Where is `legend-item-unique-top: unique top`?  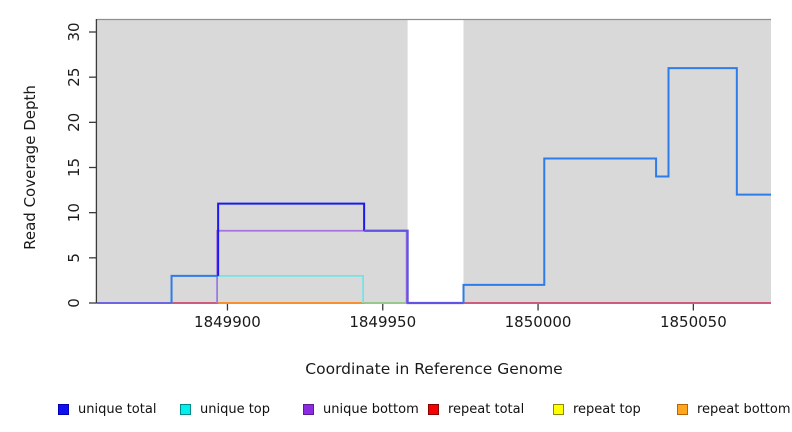 legend-item-unique-top: unique top is located at coordinates (225, 409).